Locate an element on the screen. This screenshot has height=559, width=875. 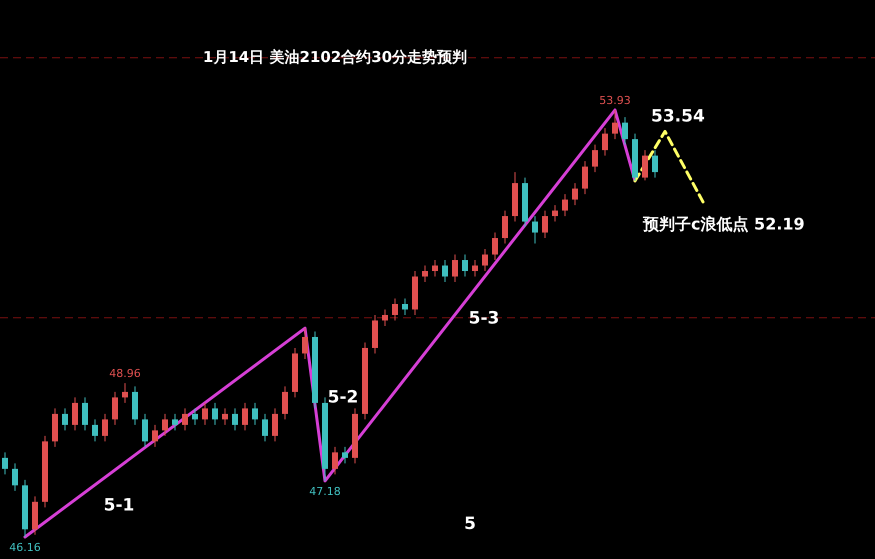
annotation: 5-2 is located at coordinates (343, 398).